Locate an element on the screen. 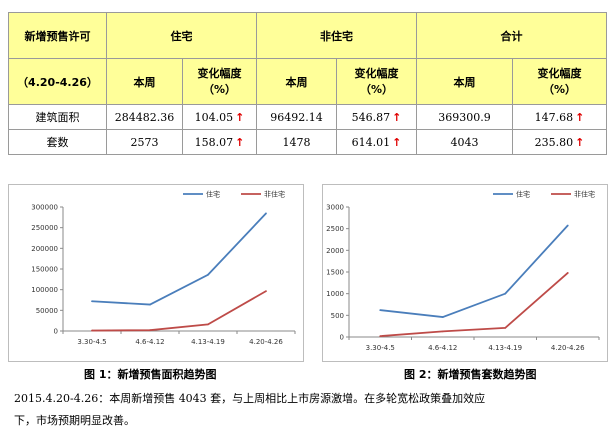  y-tick-label: 1500 is located at coordinates (335, 273).